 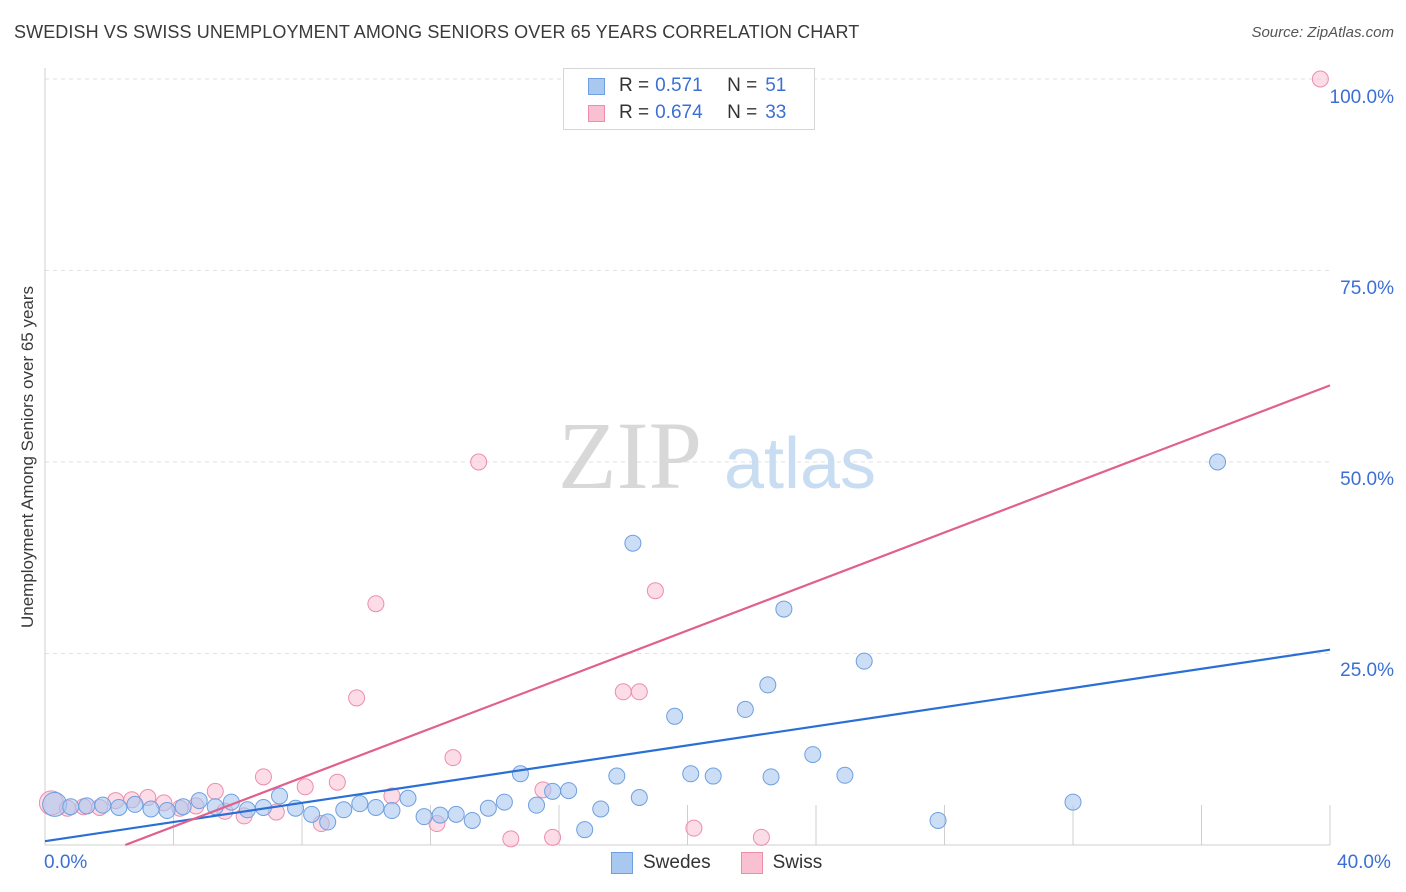 What do you see at coordinates (1361, 97) in the screenshot?
I see `y-tick-100: 100.0%` at bounding box center [1361, 97].